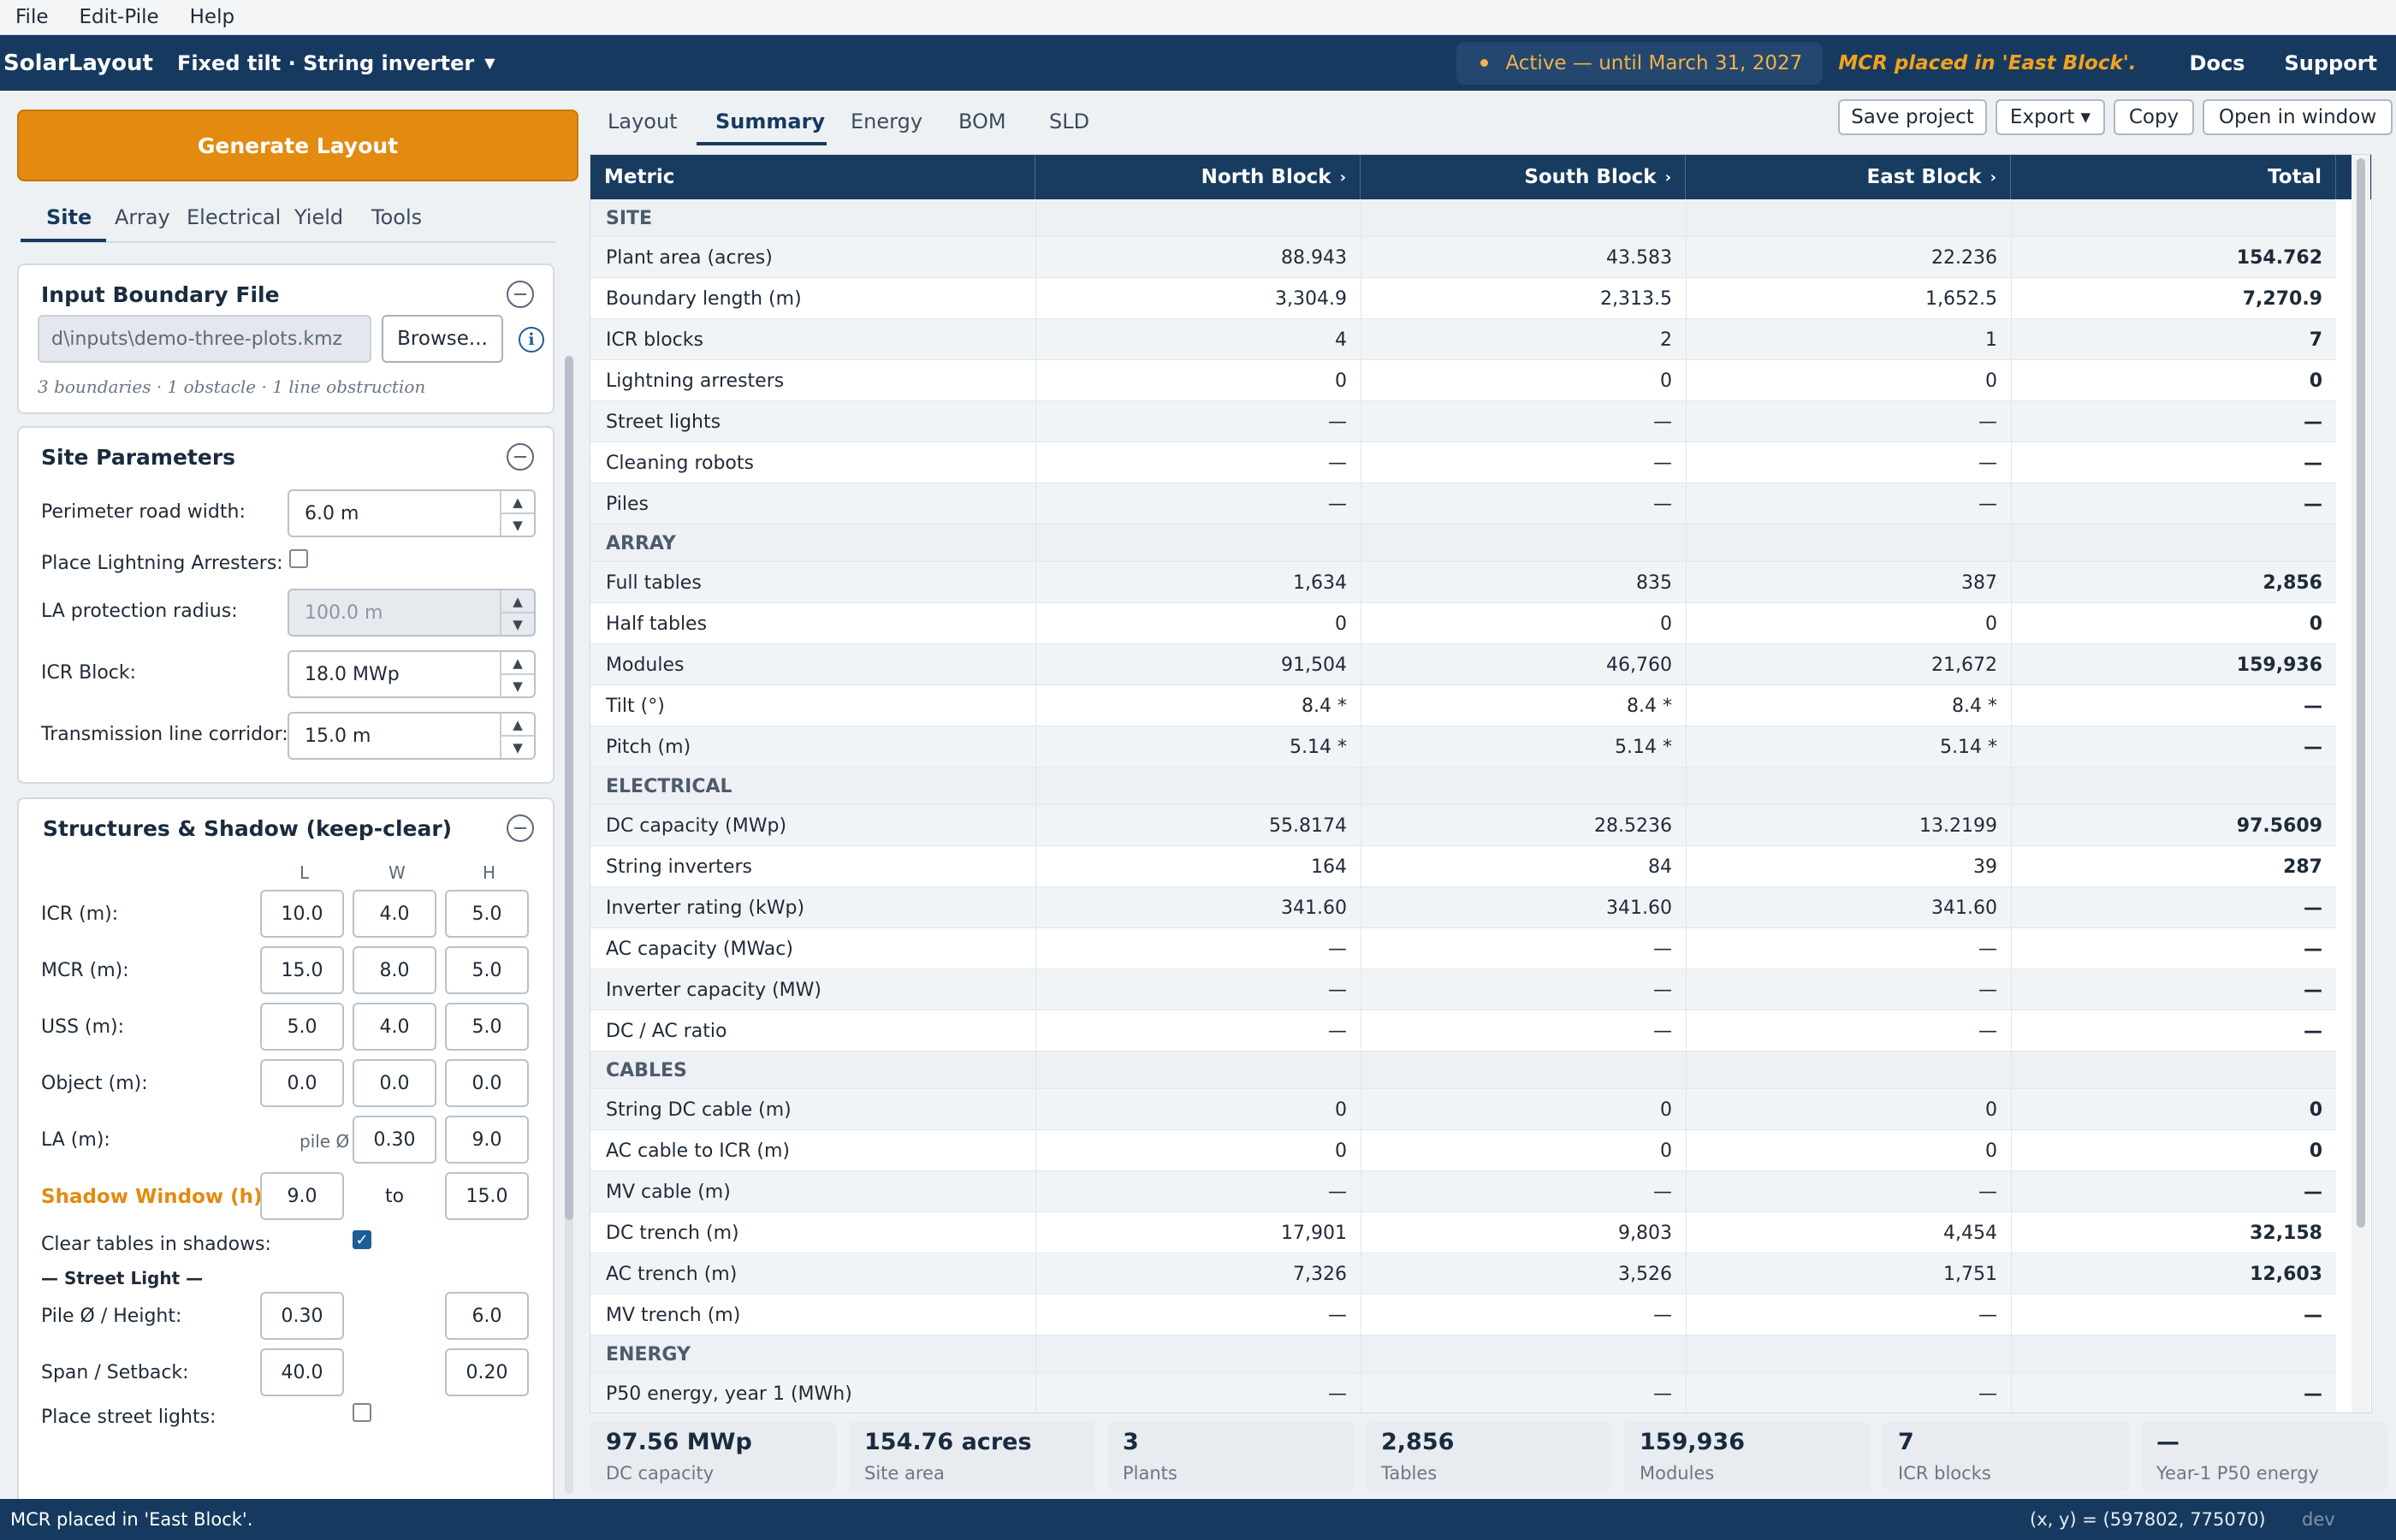  What do you see at coordinates (2154, 117) in the screenshot?
I see `copy-button: Copy` at bounding box center [2154, 117].